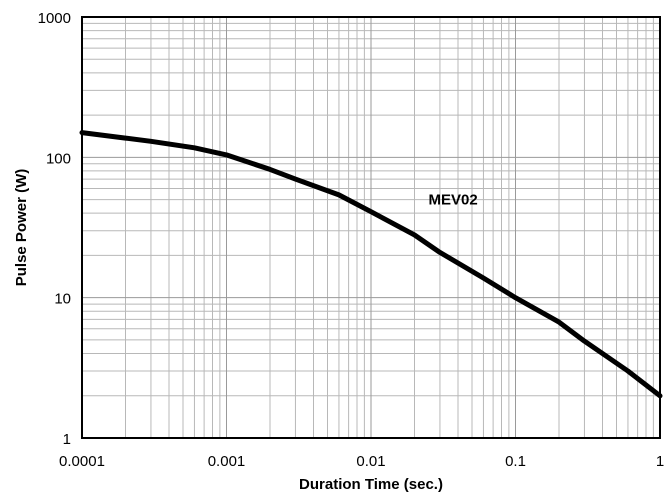 This screenshot has width=669, height=496. What do you see at coordinates (54, 18) in the screenshot?
I see `y-tick-label: 1000` at bounding box center [54, 18].